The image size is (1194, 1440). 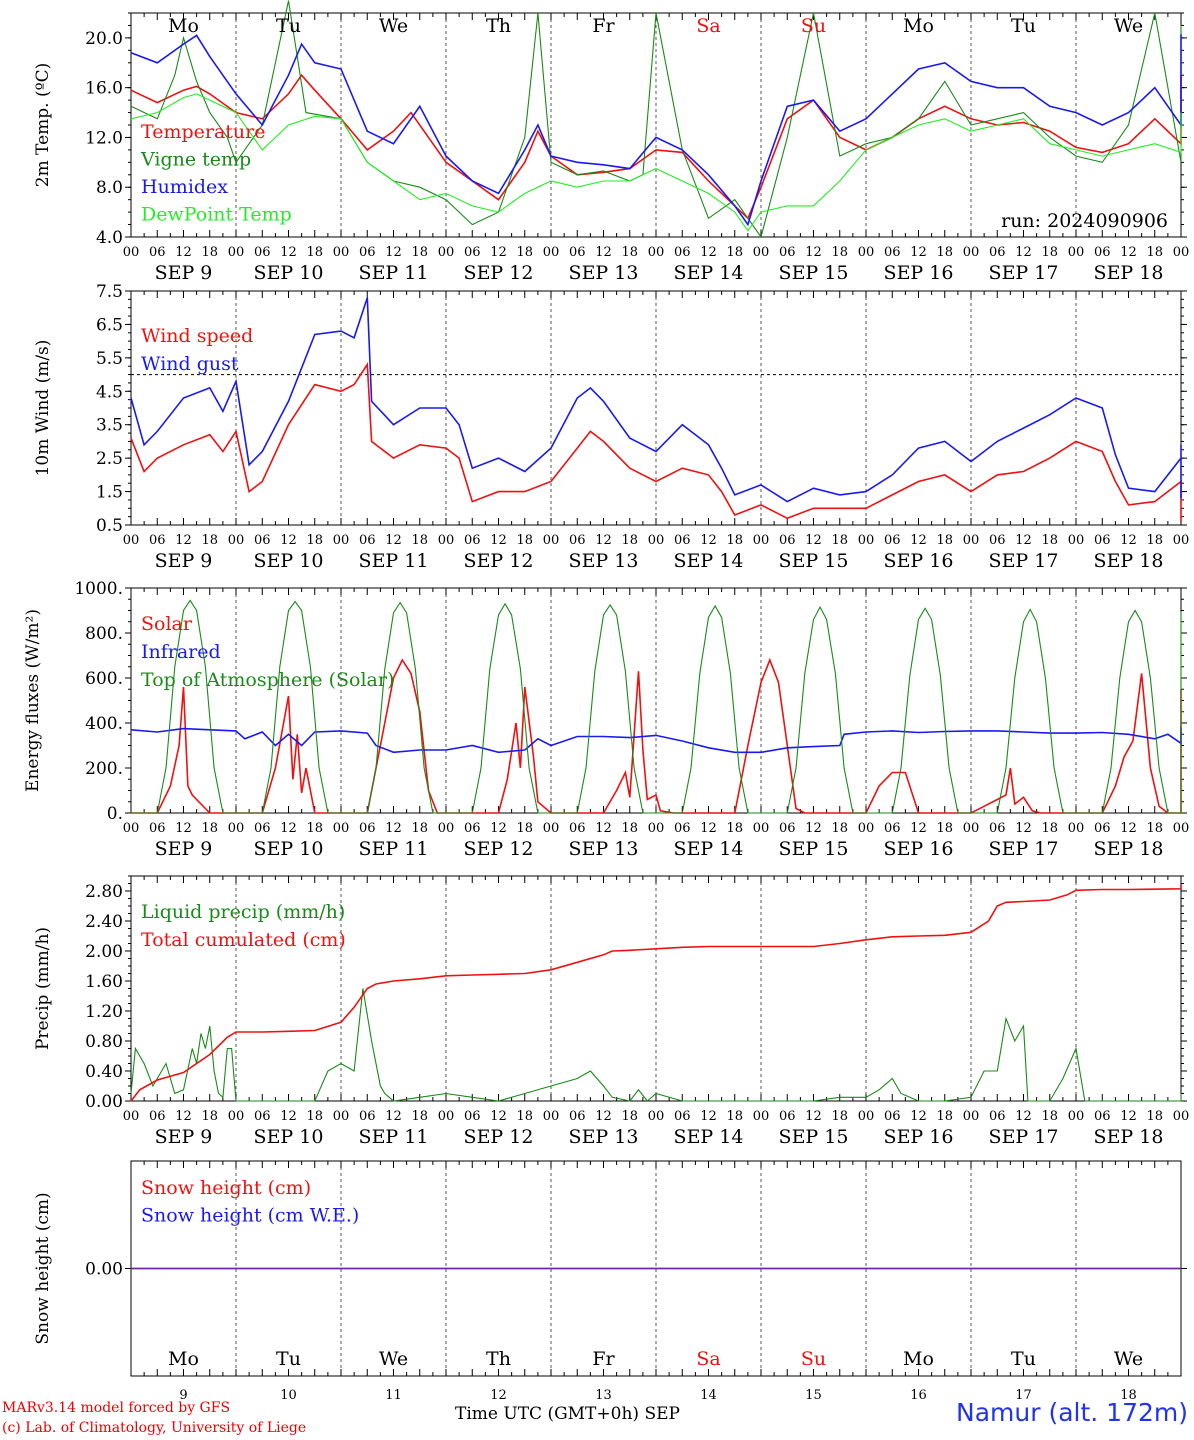 What do you see at coordinates (109, 526) in the screenshot?
I see `y-tick-label: 0.5` at bounding box center [109, 526].